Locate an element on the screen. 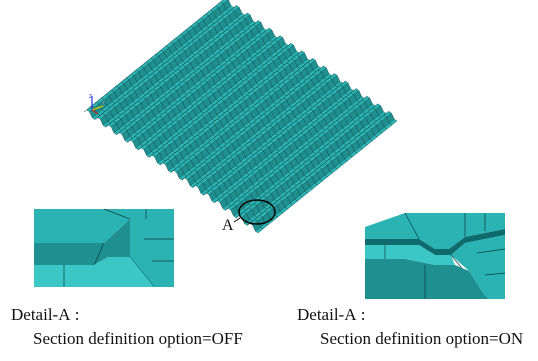  detail-on-title: Detail-A : is located at coordinates (331, 314).